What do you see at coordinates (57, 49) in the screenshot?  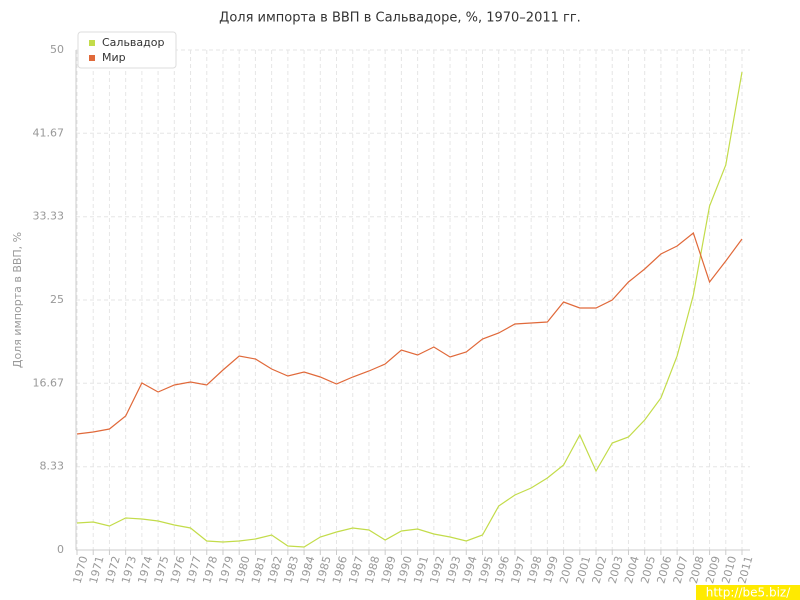 I see `y-tick-label: 50` at bounding box center [57, 49].